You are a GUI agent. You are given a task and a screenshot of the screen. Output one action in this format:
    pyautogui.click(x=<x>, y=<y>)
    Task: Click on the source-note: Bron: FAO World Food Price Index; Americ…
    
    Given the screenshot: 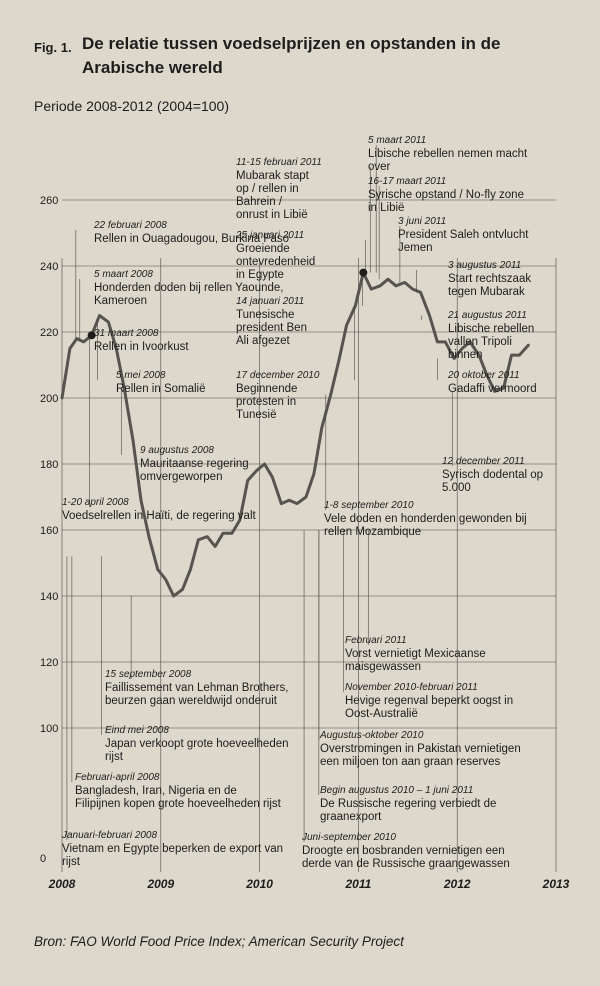 What is the action you would take?
    pyautogui.click(x=219, y=941)
    